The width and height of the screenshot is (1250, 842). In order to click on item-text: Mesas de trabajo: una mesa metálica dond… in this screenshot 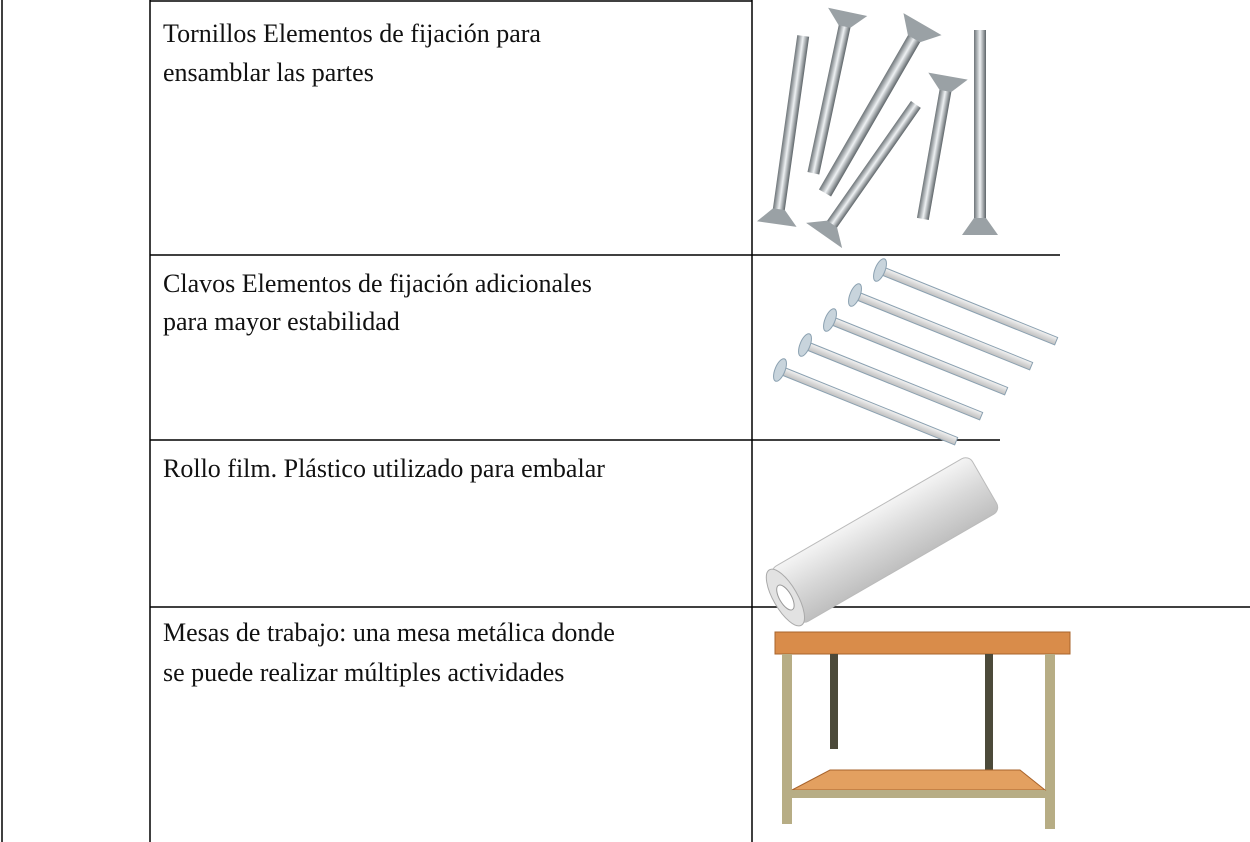, I will do `click(389, 632)`.